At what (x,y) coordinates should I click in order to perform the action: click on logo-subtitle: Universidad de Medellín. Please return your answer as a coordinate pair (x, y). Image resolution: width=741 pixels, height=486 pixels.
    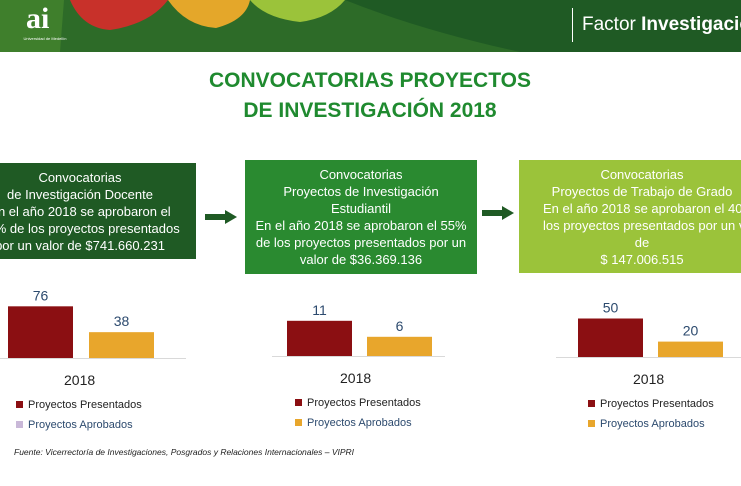
    Looking at the image, I should click on (45, 38).